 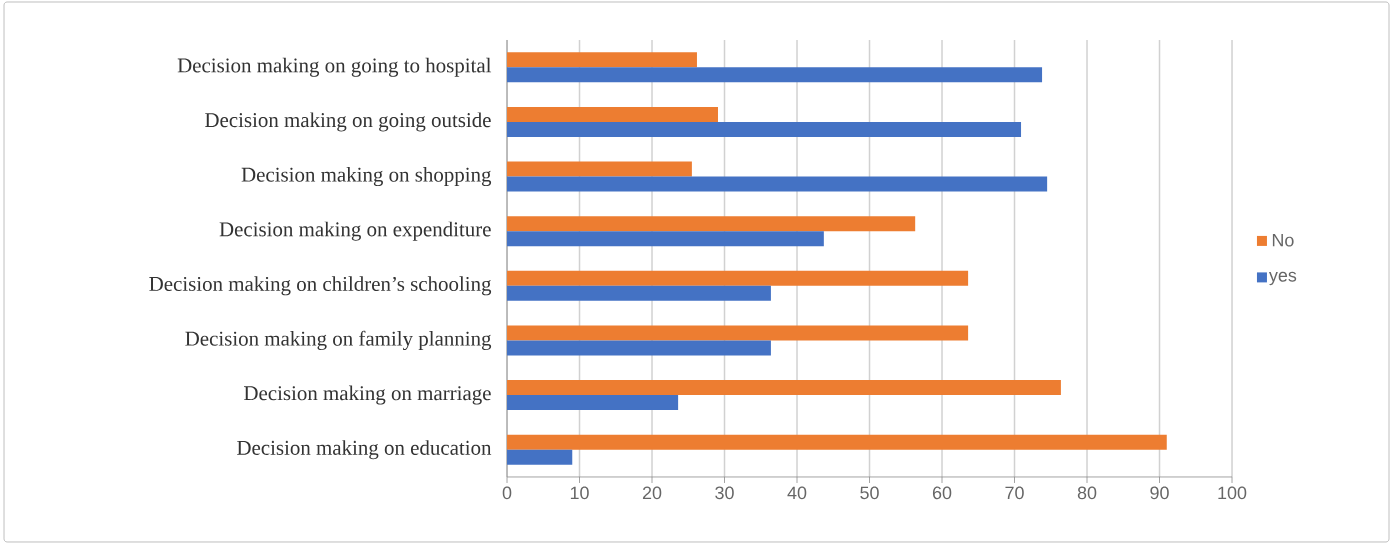 I want to click on x-tick-label: 80, so click(x=1087, y=493).